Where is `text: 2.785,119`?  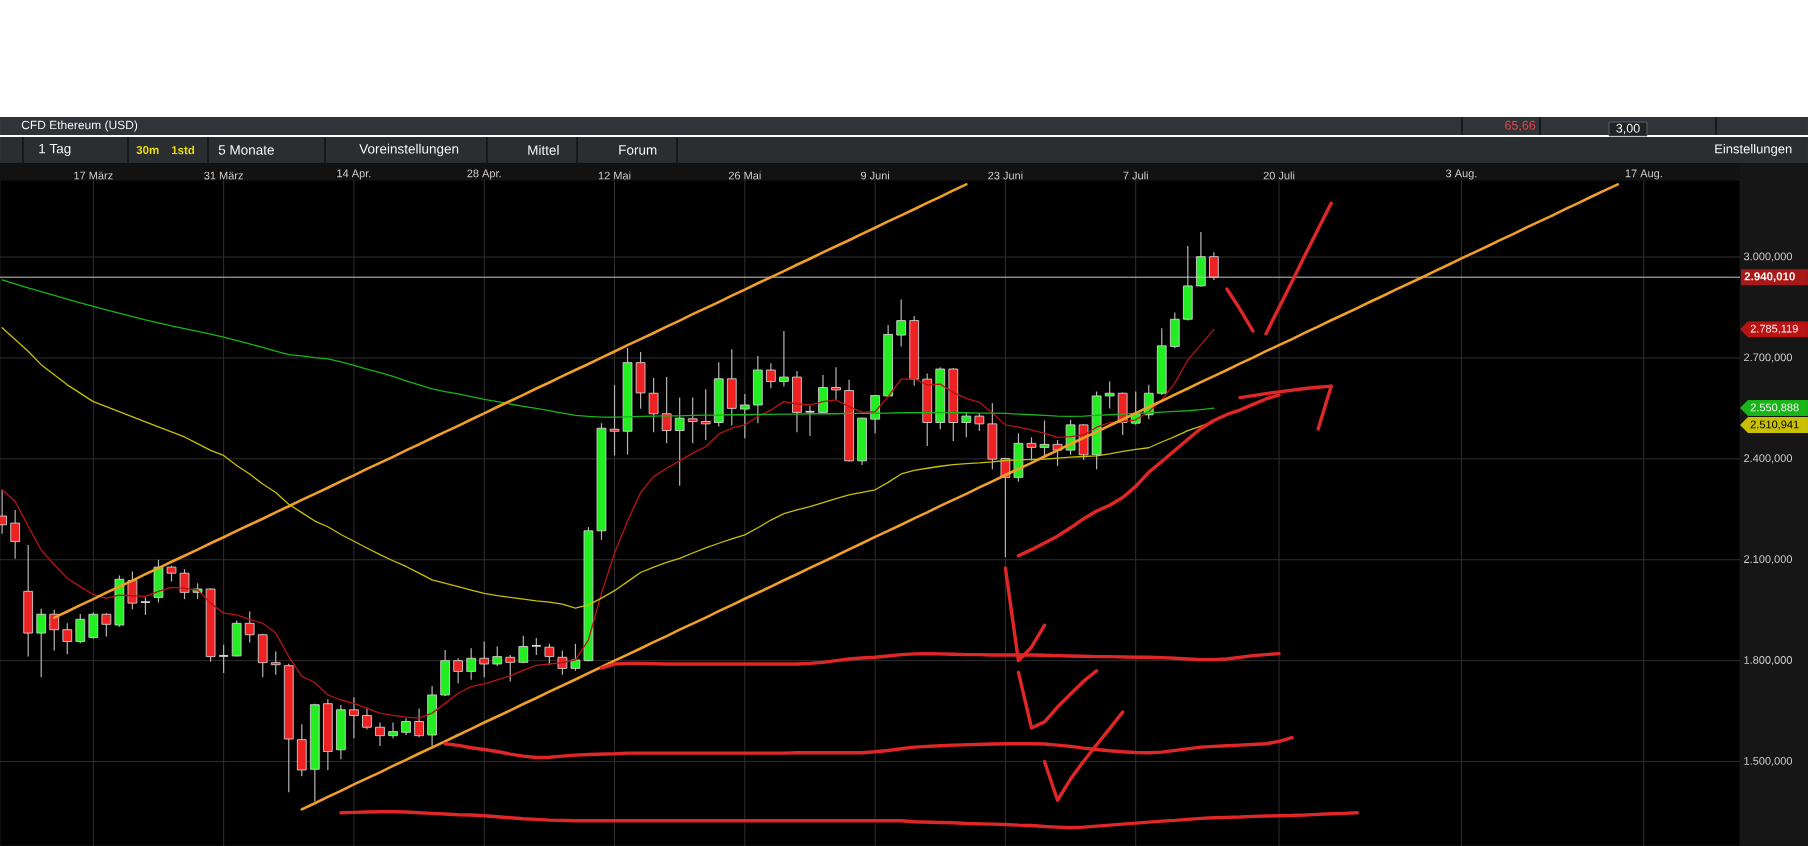 text: 2.785,119 is located at coordinates (1774, 329).